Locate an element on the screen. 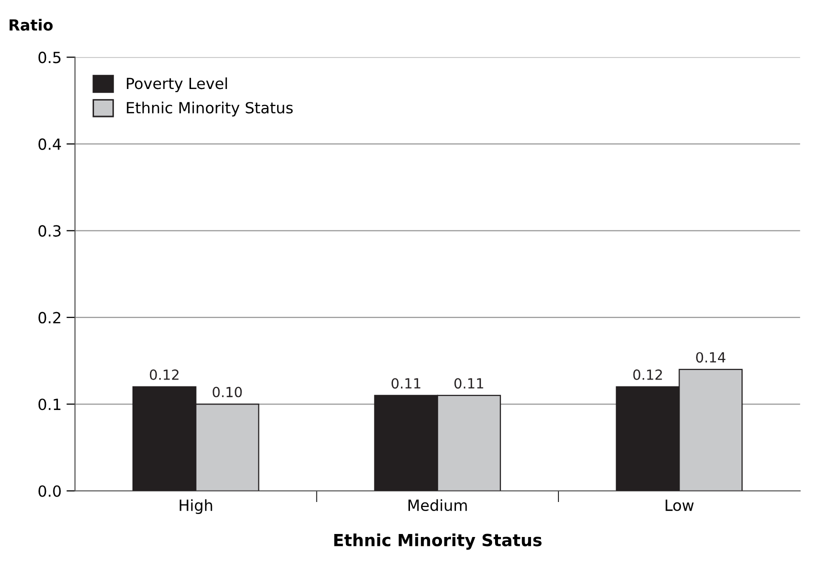 The height and width of the screenshot is (561, 824). legend-label: Poverty Level is located at coordinates (176, 84).